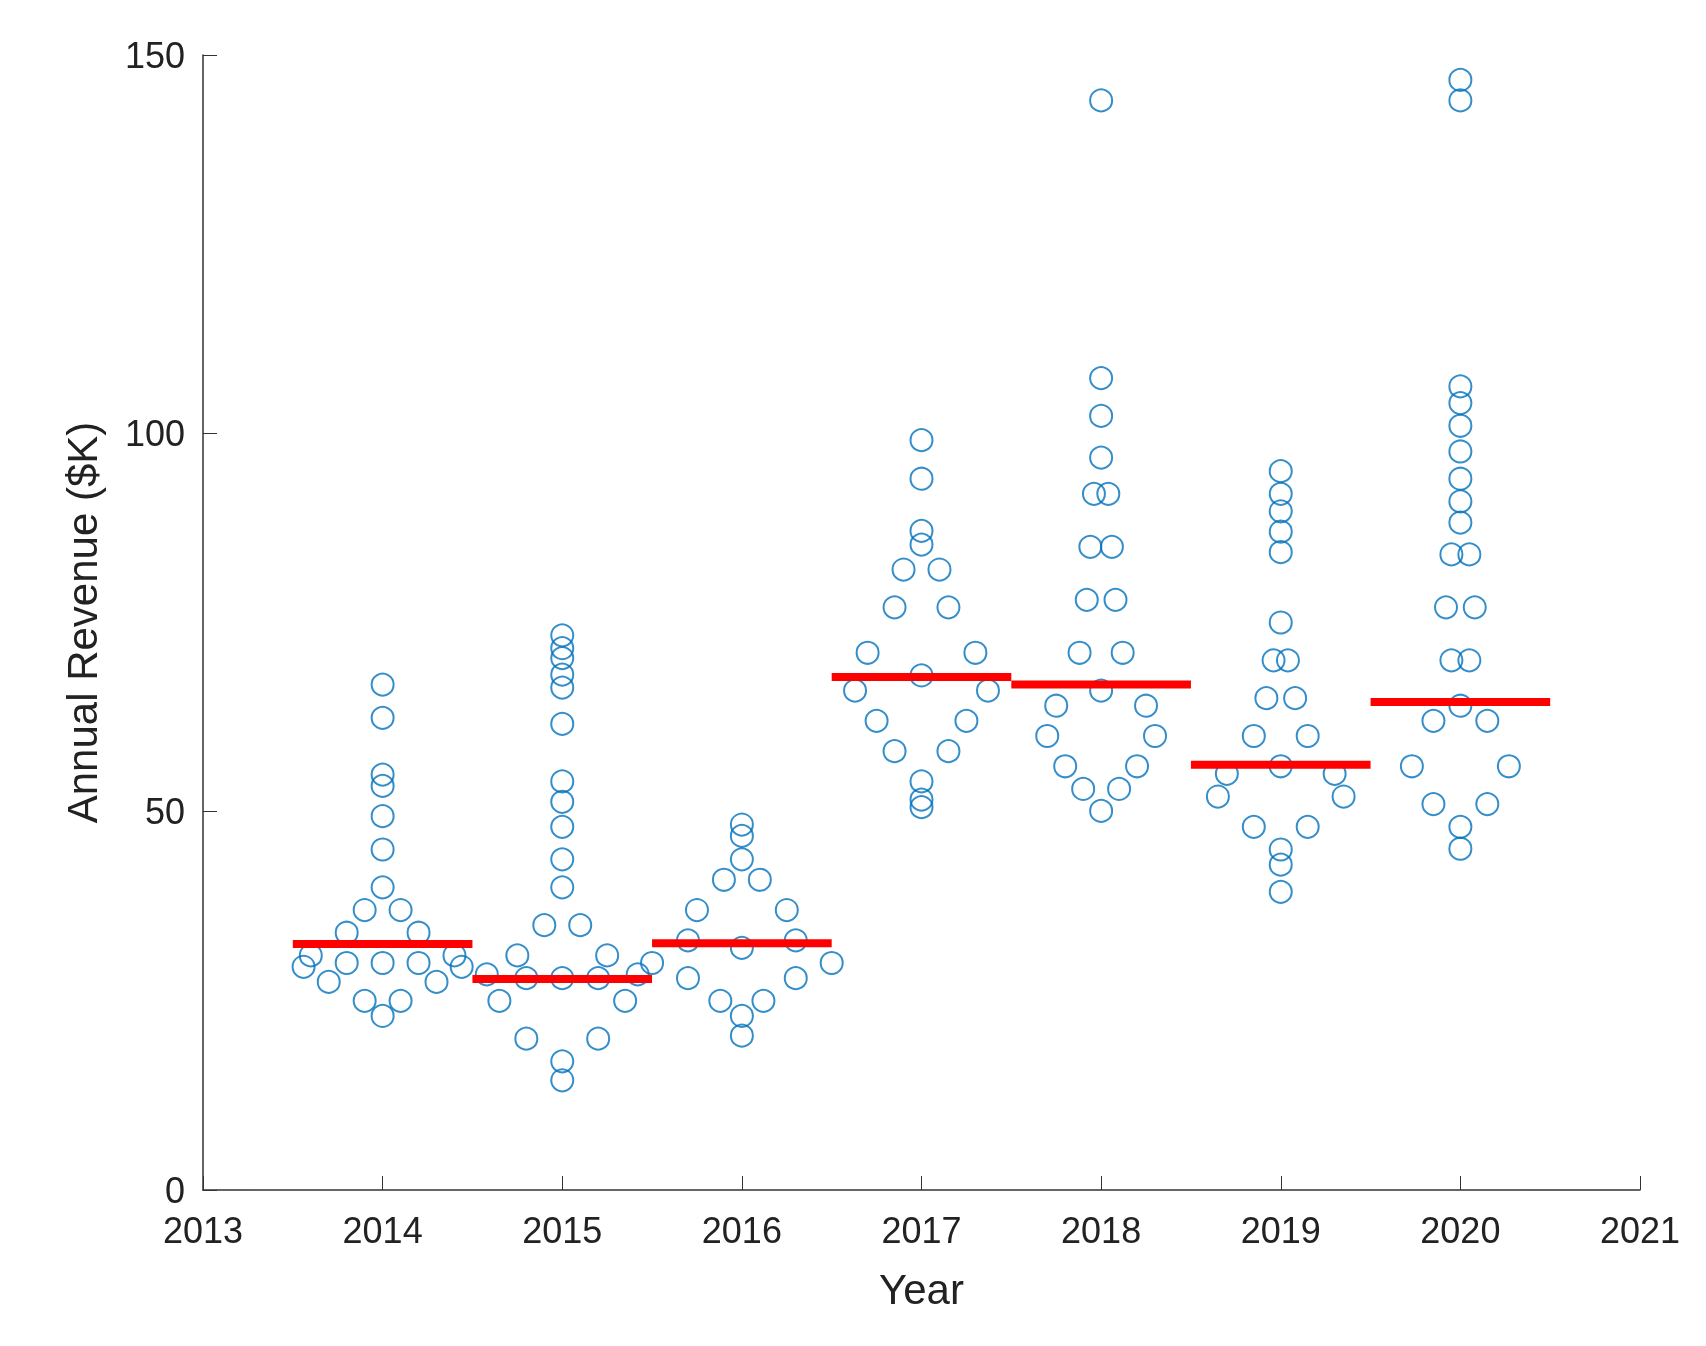 This screenshot has height=1346, width=1706. What do you see at coordinates (154, 55) in the screenshot?
I see `y-tick-label: 150` at bounding box center [154, 55].